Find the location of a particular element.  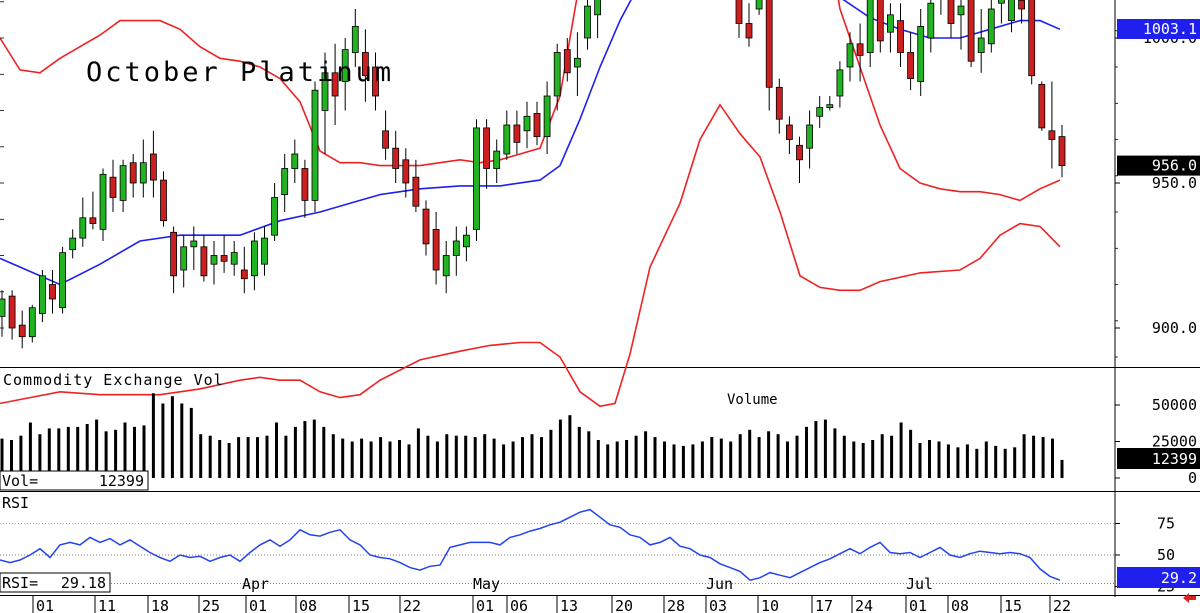

rsi-panel-label: RSI is located at coordinates (15, 503).